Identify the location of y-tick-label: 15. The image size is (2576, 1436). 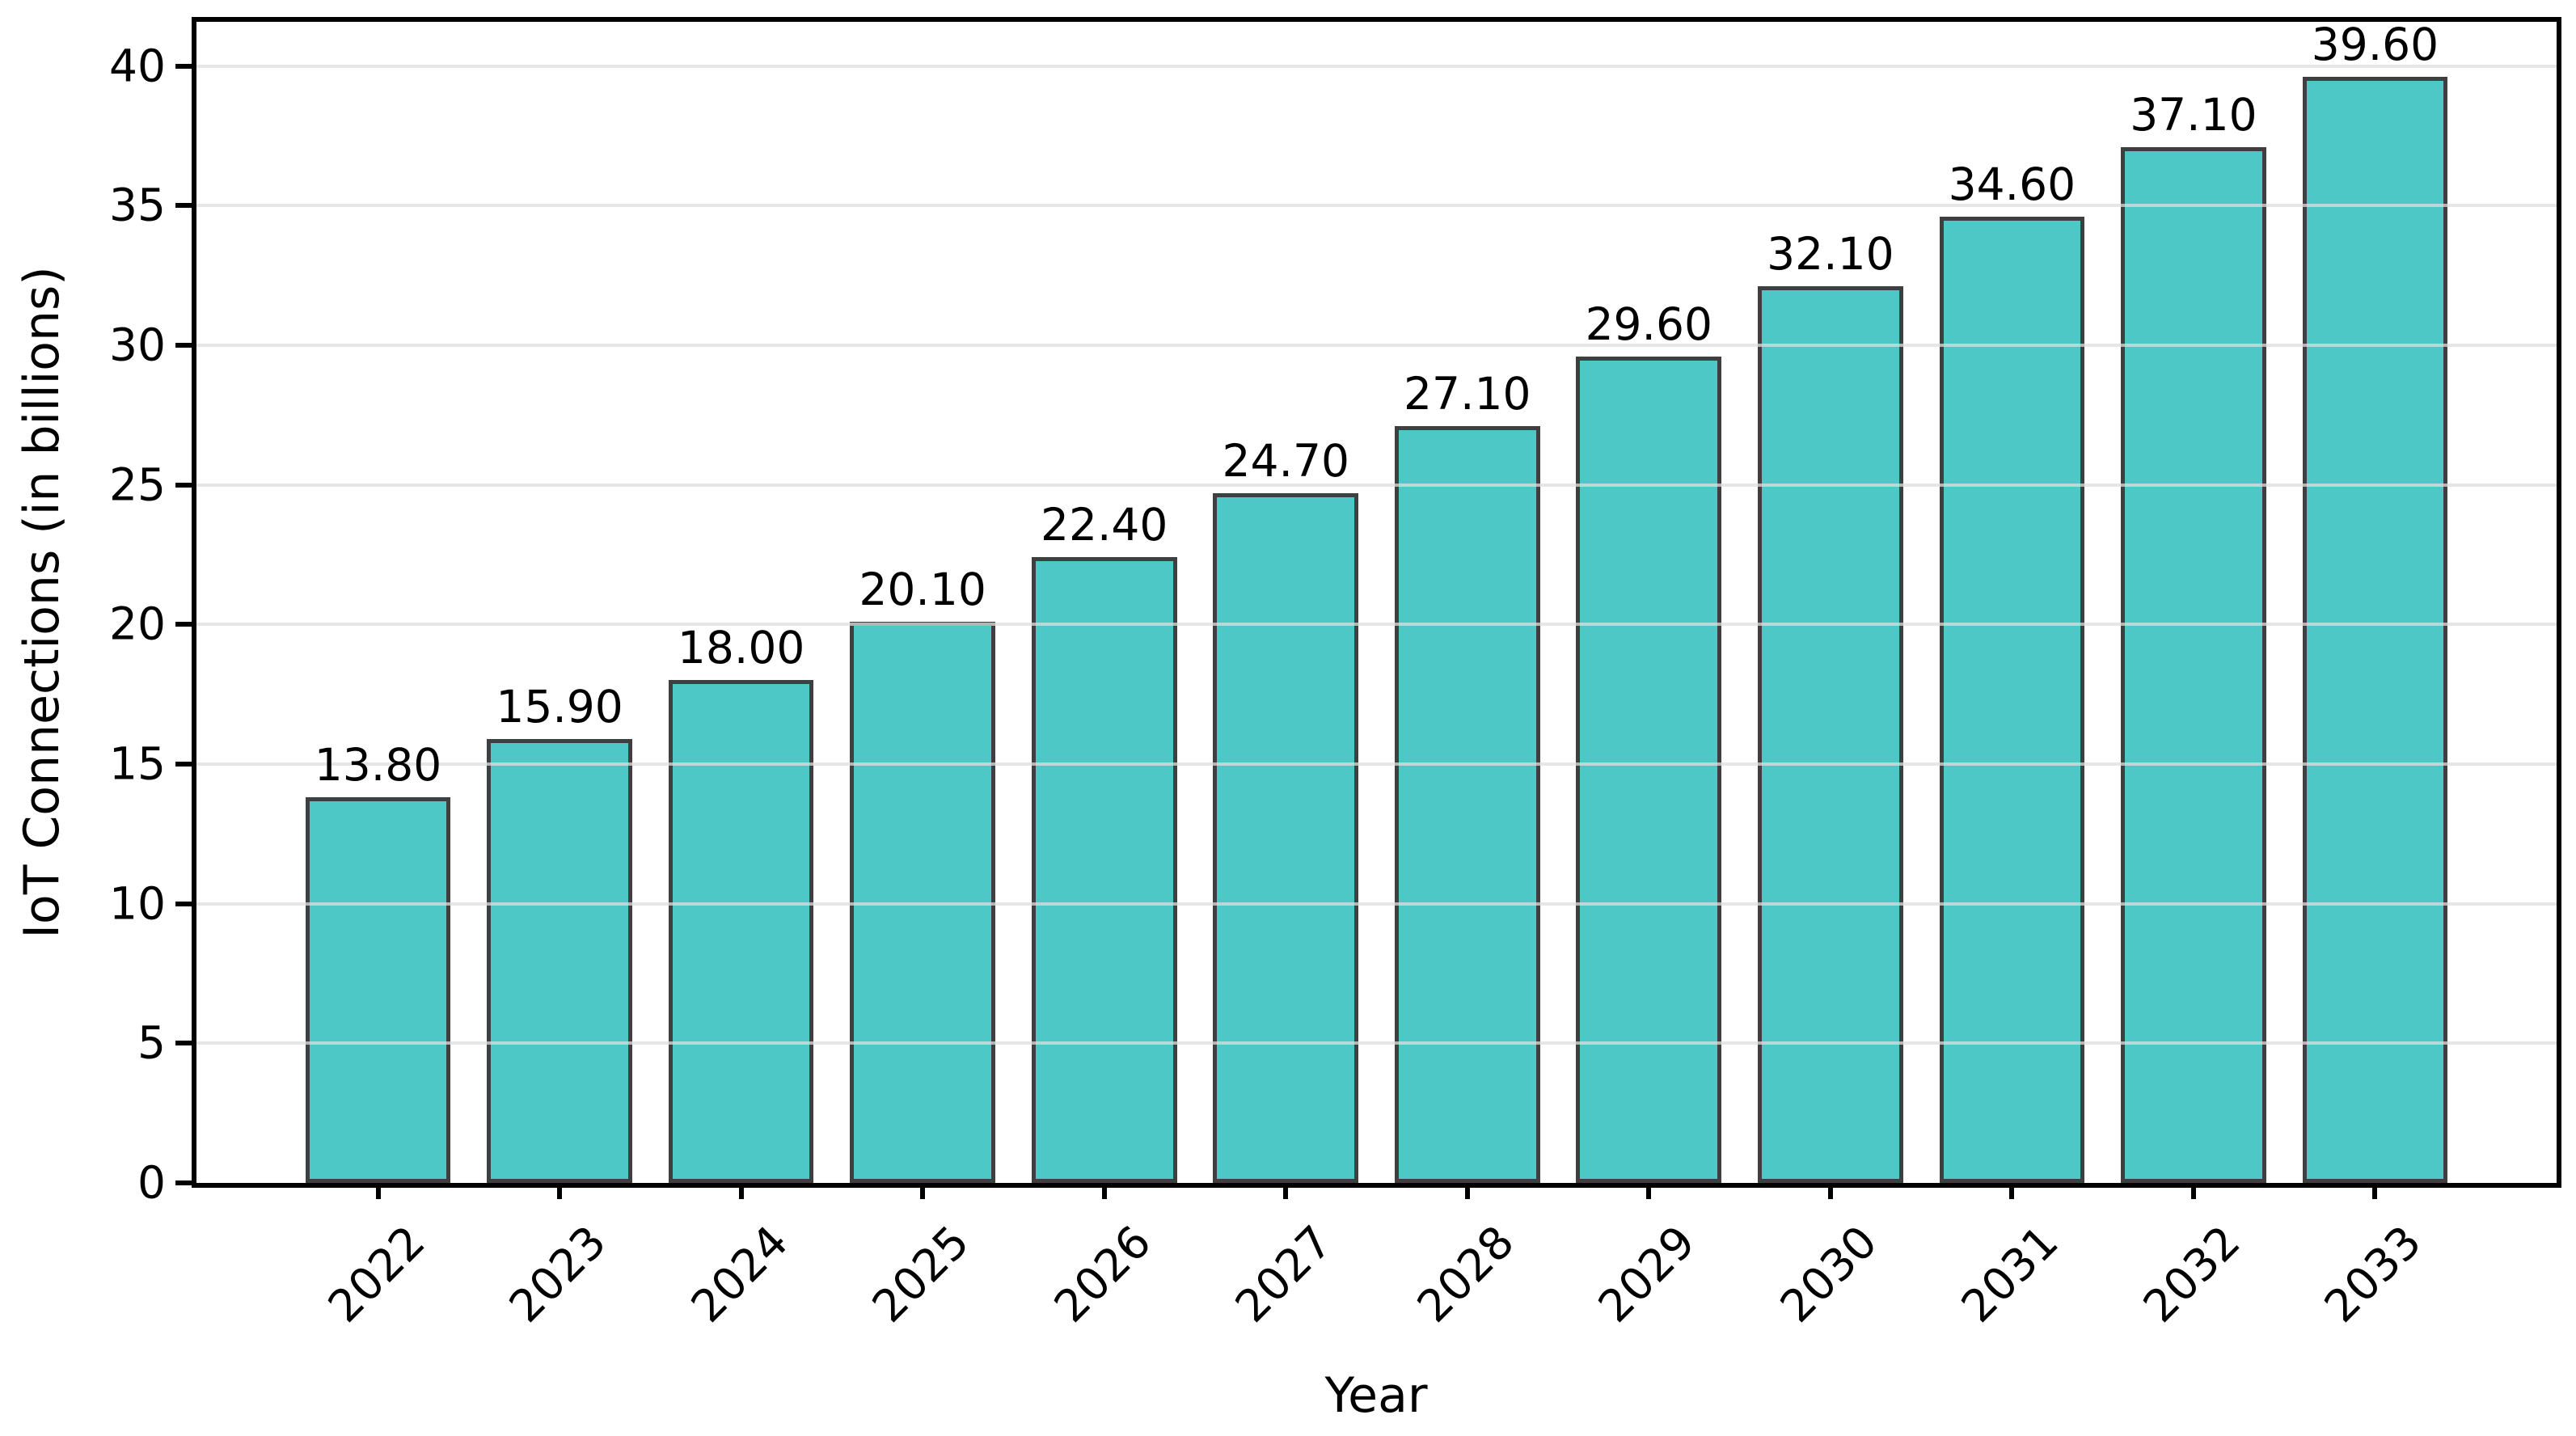
(137, 763).